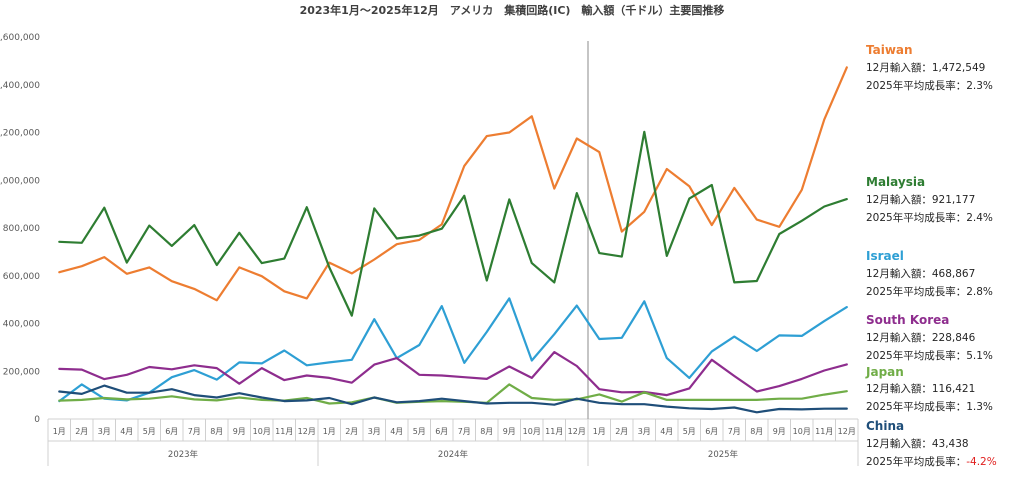 The image size is (1024, 486). I want to click on annotation-december-value: 12月輸入額：116,421, so click(921, 389).